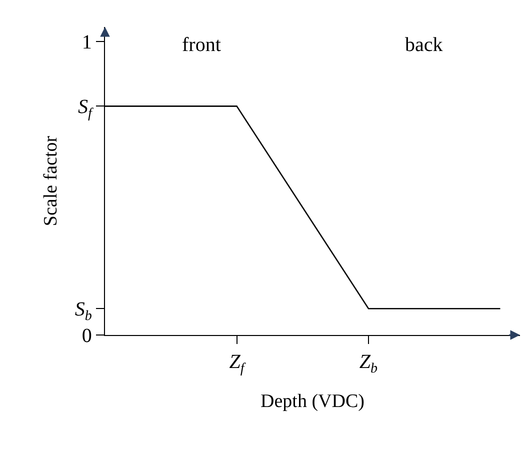 The height and width of the screenshot is (469, 524). I want to click on x-tick-label: Z$_{f}$, so click(237, 363).